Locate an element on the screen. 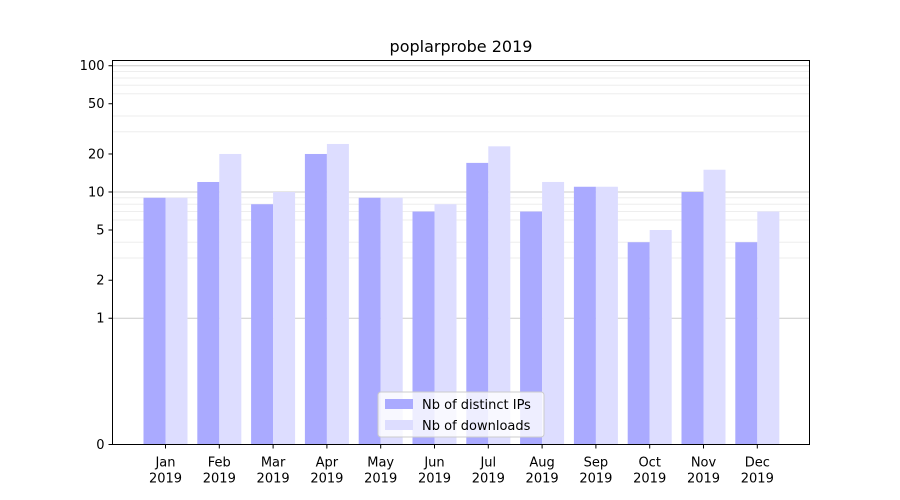  x-tick-label-month: Mar is located at coordinates (273, 463).